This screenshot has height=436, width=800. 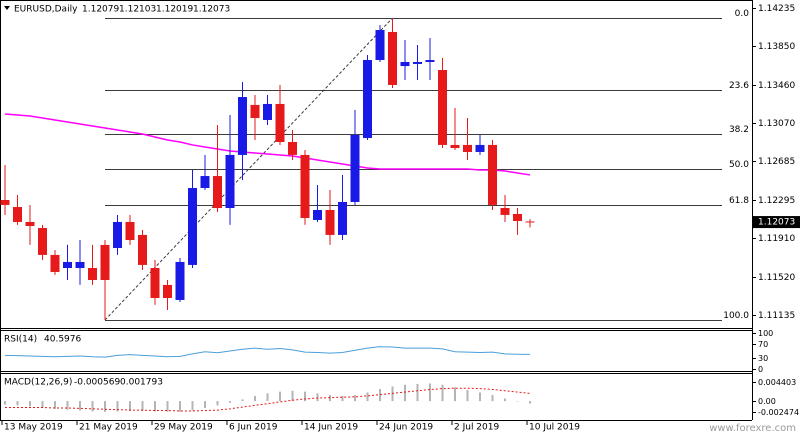 What do you see at coordinates (739, 130) in the screenshot?
I see `fib-level-label: 38.2` at bounding box center [739, 130].